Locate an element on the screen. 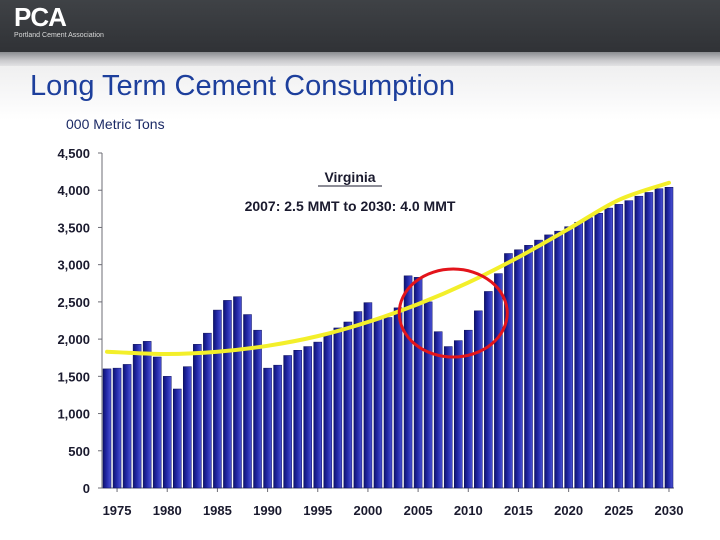 This screenshot has width=720, height=540. bar-1997 is located at coordinates (338, 408).